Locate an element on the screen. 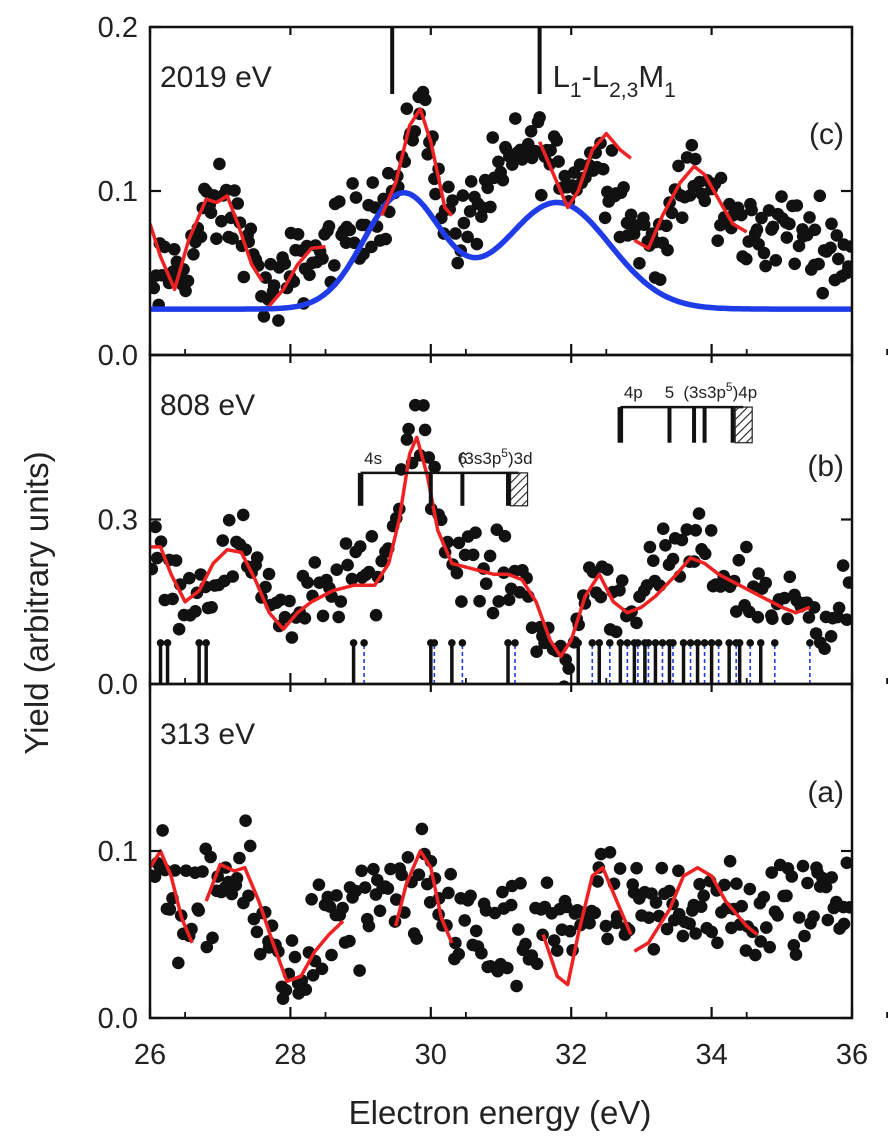  series-label: 4p is located at coordinates (633, 392).